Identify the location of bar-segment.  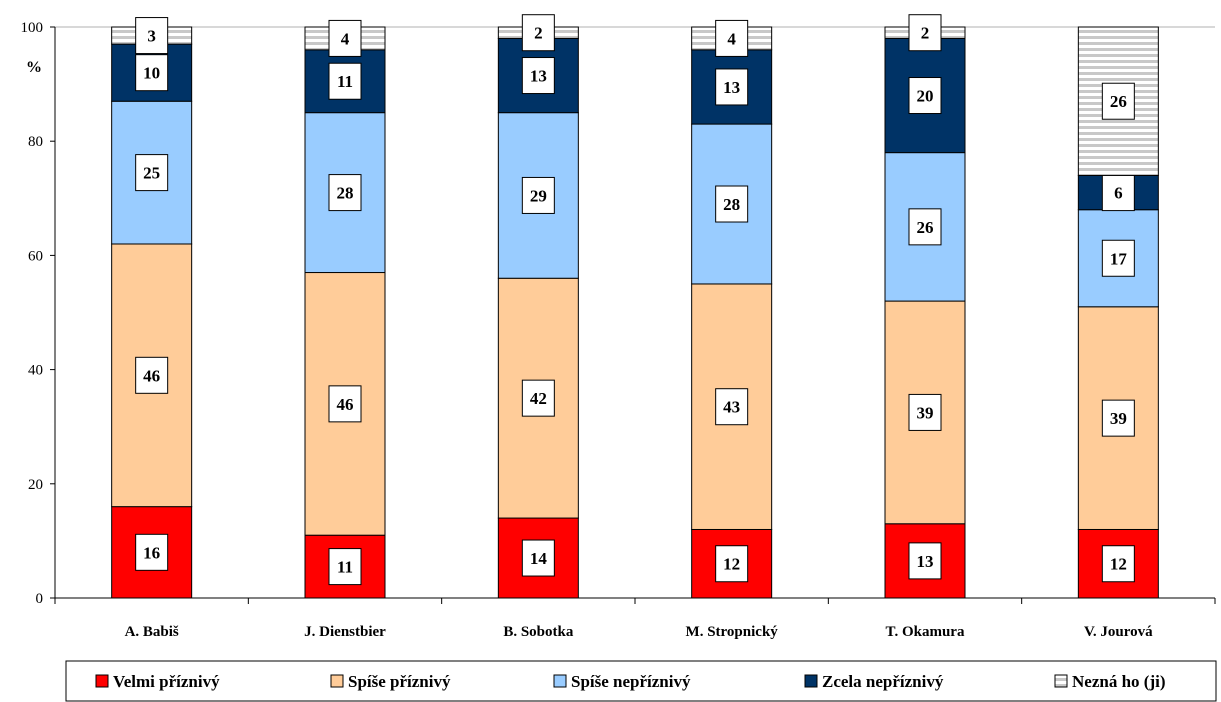
(345, 81).